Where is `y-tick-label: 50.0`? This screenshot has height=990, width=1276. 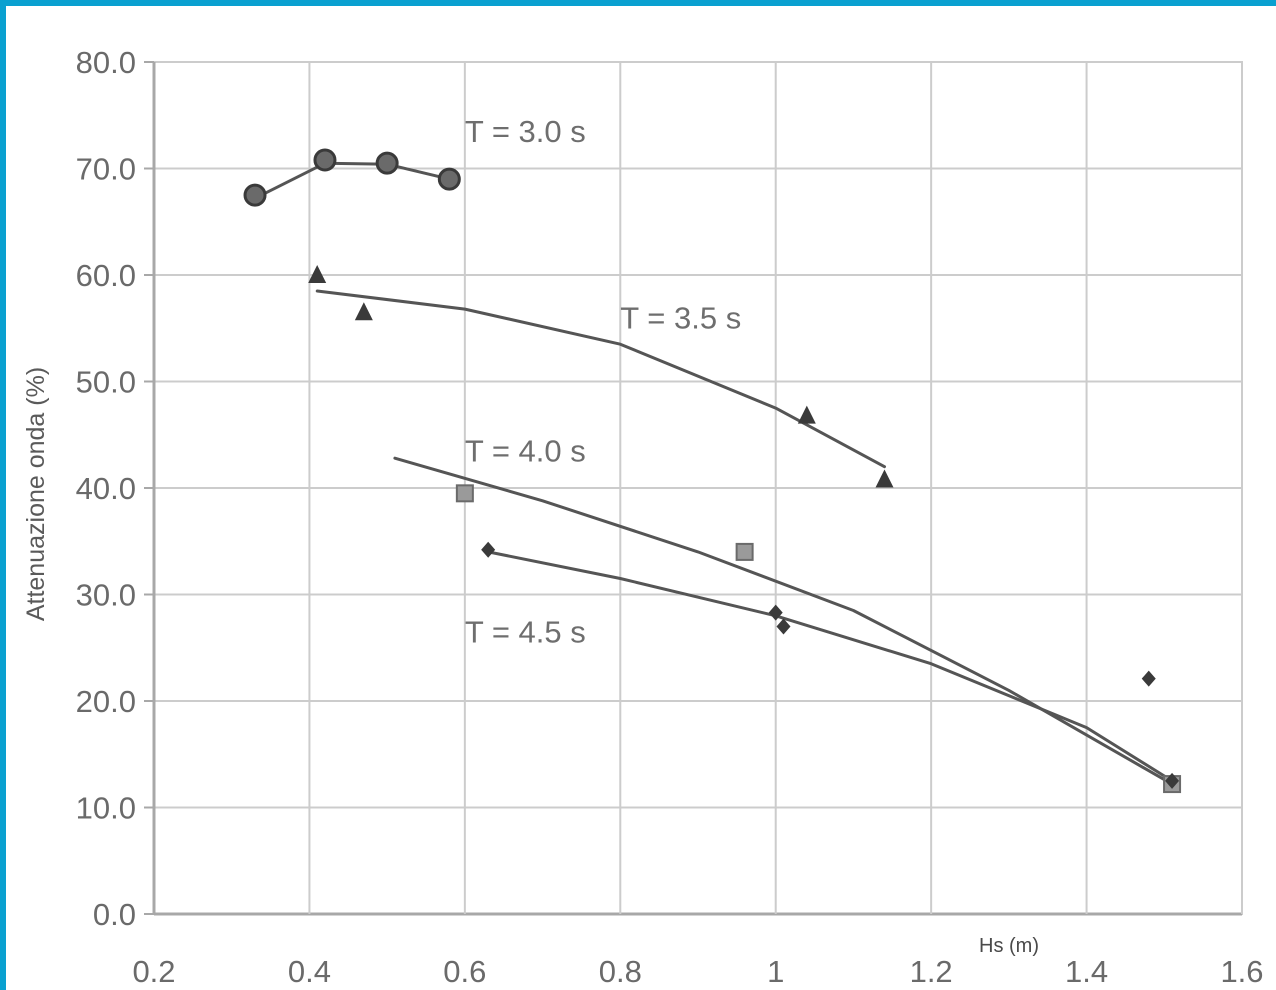 y-tick-label: 50.0 is located at coordinates (106, 382).